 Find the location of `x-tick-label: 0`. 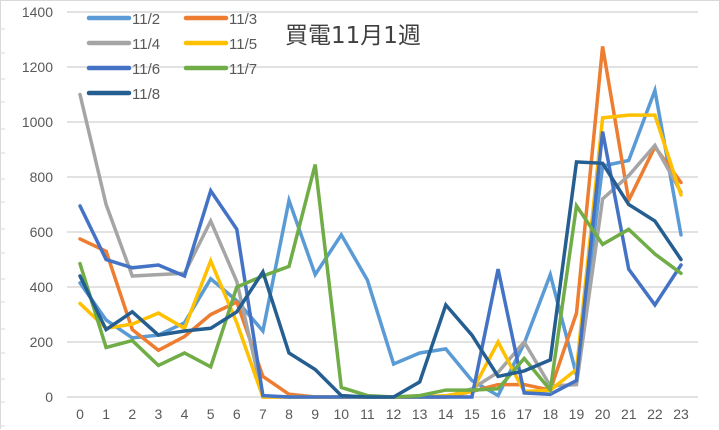

x-tick-label: 0 is located at coordinates (80, 414).